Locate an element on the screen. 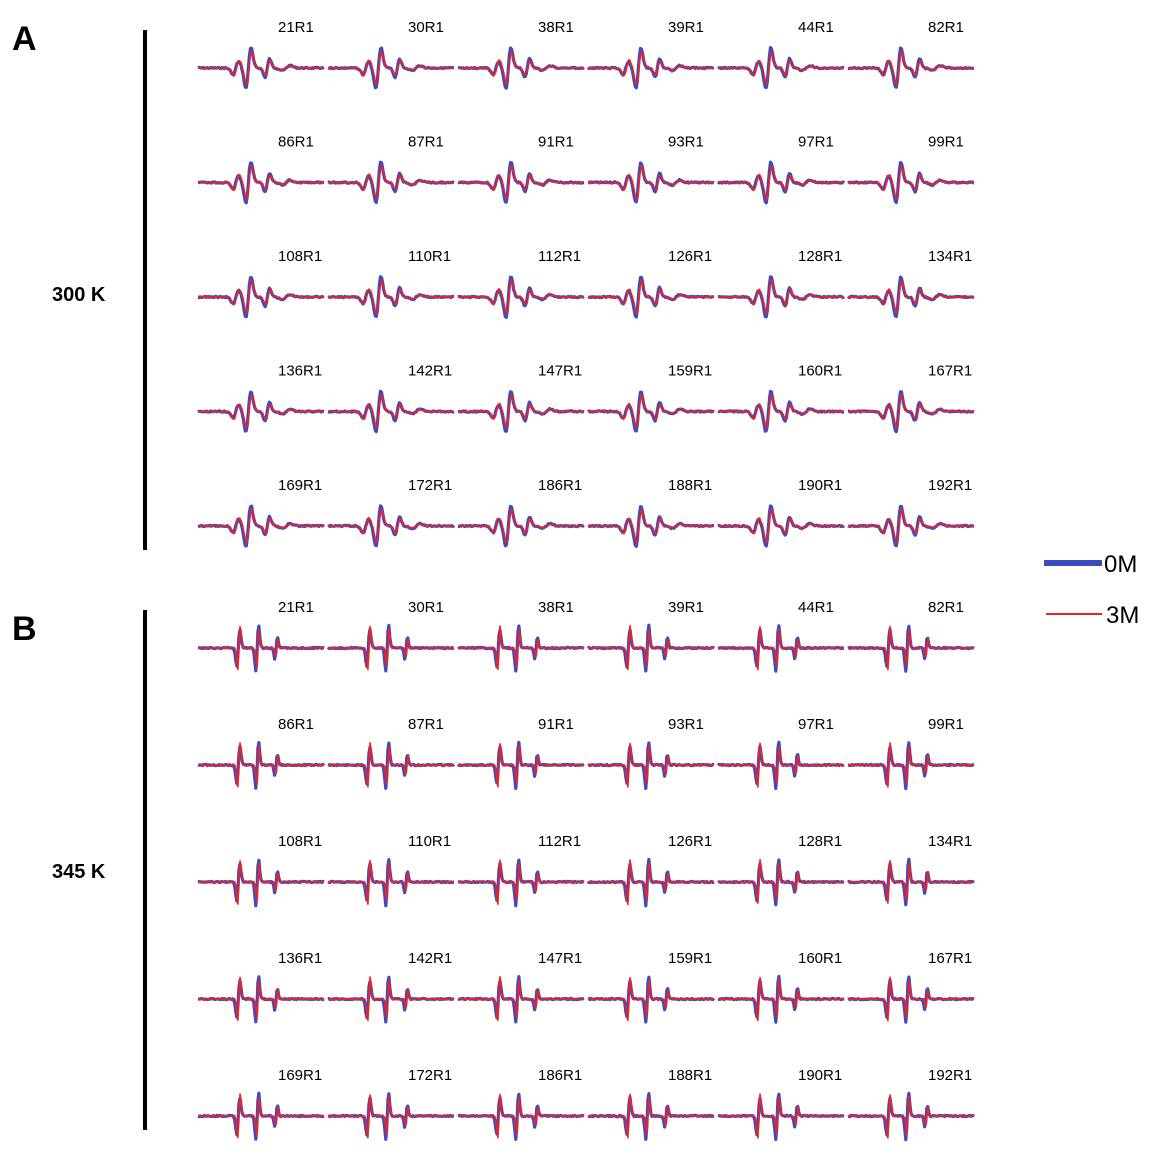  site-label: 108R1 is located at coordinates (300, 841).